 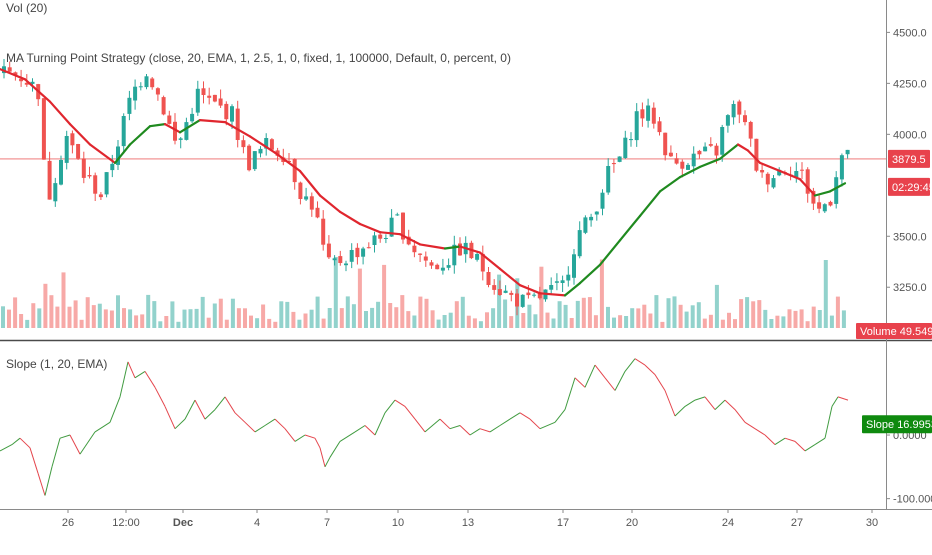 I want to click on price-tick-label: 4250.0, so click(x=910, y=84).